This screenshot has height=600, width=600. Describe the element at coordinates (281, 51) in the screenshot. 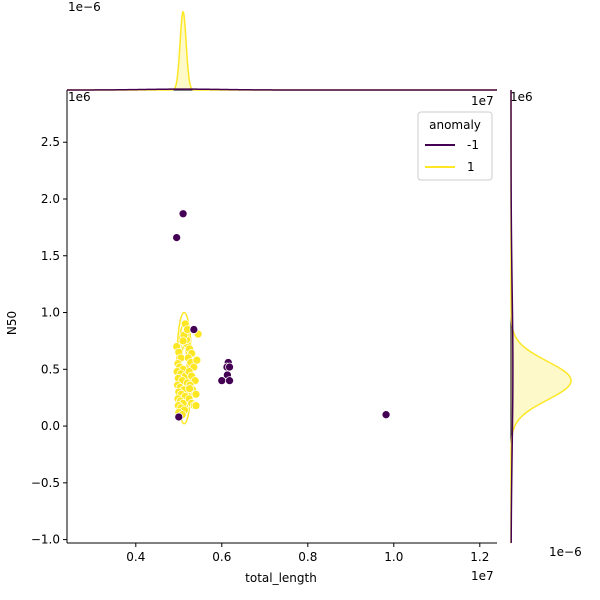

I see `top-marginal-kde` at that location.